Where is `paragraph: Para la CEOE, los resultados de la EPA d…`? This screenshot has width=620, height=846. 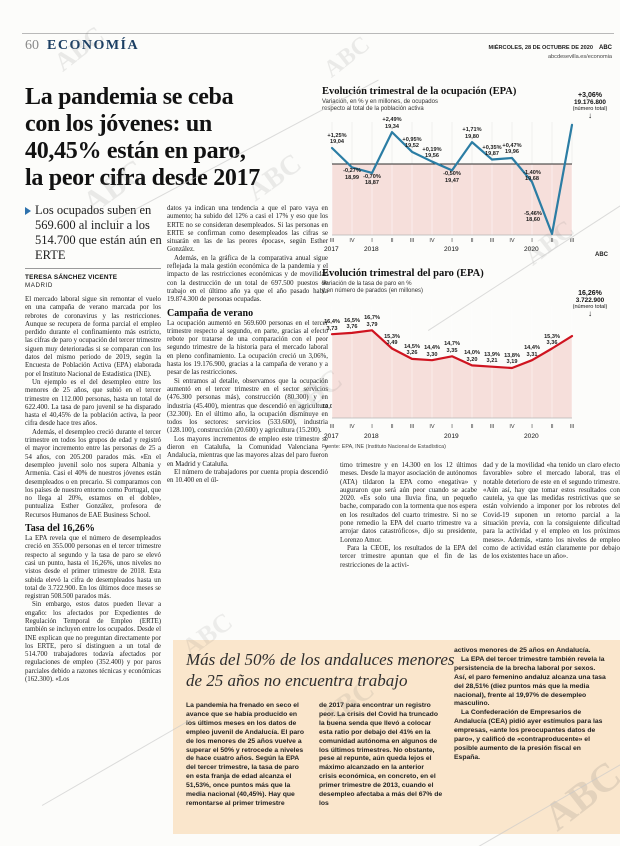 paragraph: Para la CEOE, los resultados de la EPA d… is located at coordinates (408, 556).